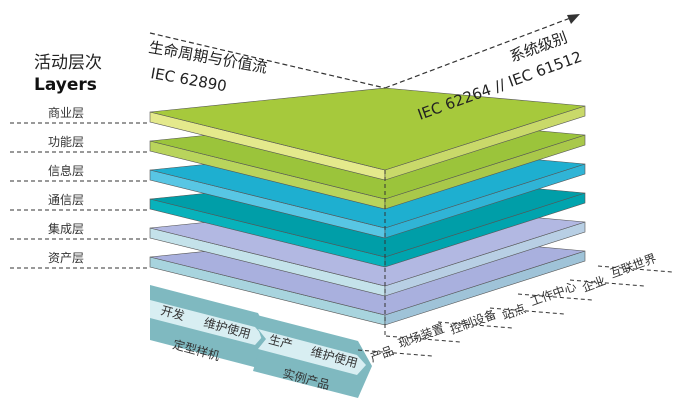  I want to click on hierarchy-level-label: 互联世界, so click(633, 266).